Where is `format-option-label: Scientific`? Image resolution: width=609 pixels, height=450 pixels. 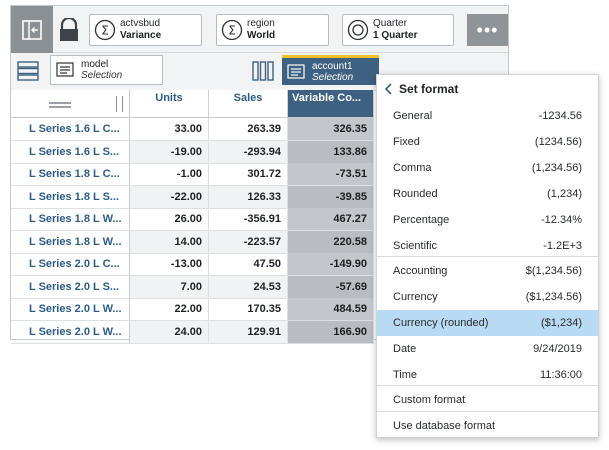
format-option-label: Scientific is located at coordinates (415, 246).